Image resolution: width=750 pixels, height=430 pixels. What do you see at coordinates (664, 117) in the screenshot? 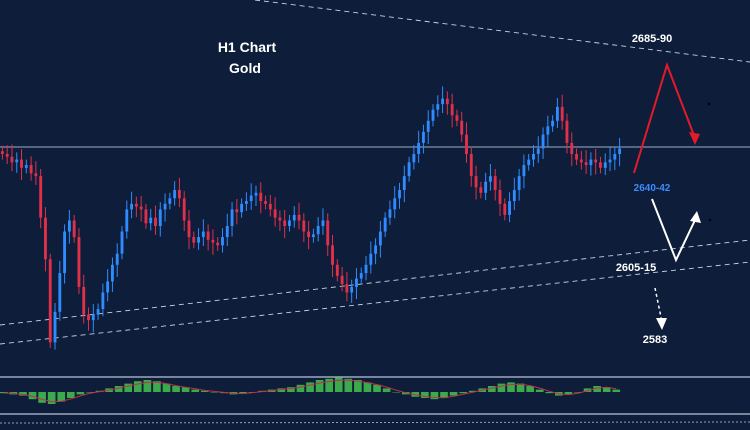
I see `bullish-arrow-path` at bounding box center [664, 117].